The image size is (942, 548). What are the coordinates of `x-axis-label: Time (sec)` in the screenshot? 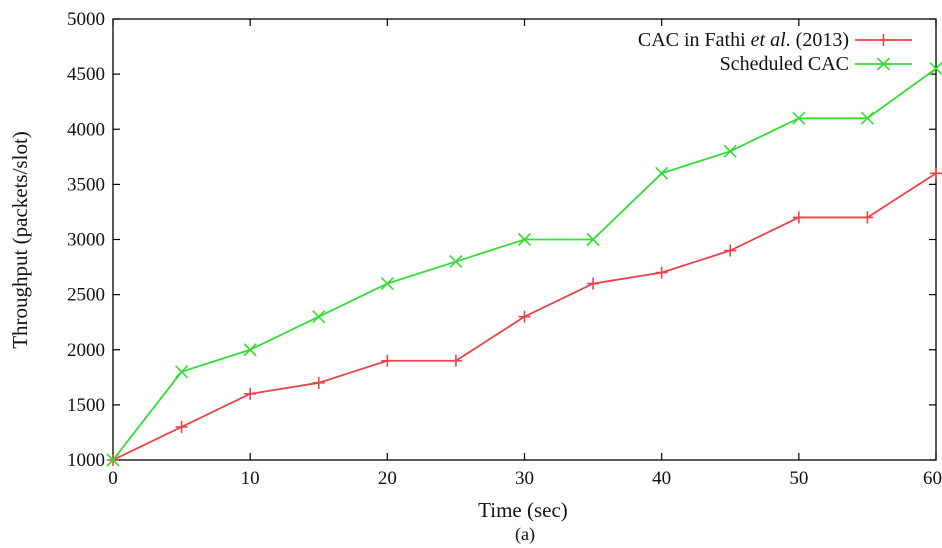 It's located at (523, 510).